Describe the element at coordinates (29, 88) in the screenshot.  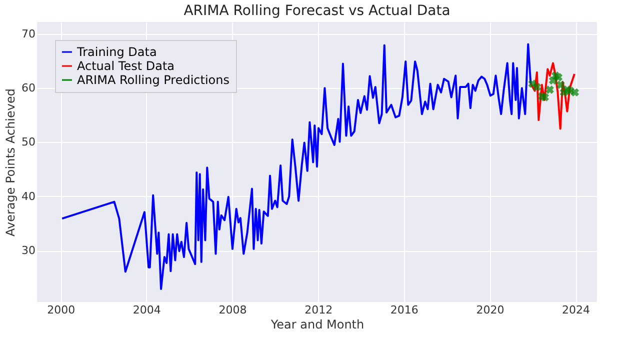
I see `y-tick-label: 60` at that location.